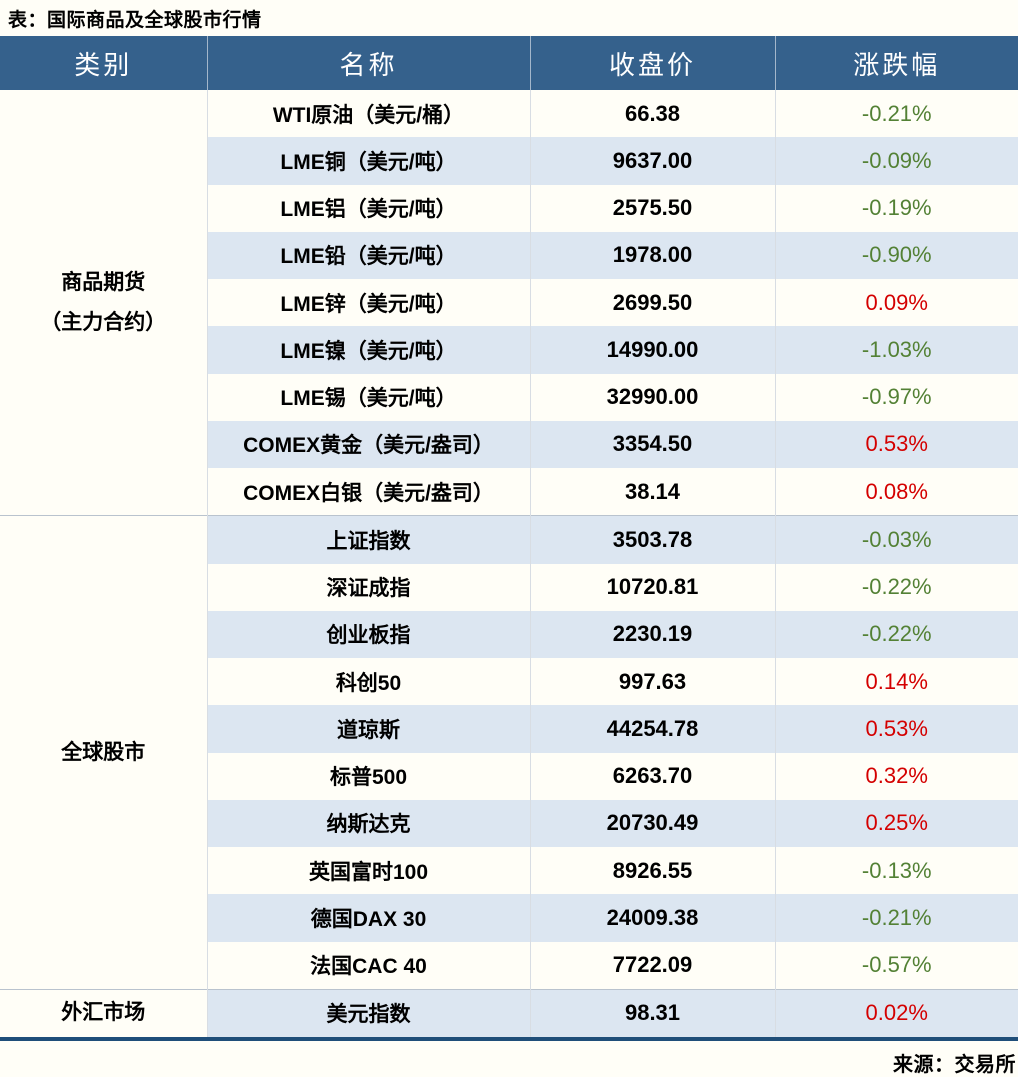 The width and height of the screenshot is (1018, 1077). Describe the element at coordinates (368, 114) in the screenshot. I see `name-cell: WTI原油（美元/桶）` at that location.